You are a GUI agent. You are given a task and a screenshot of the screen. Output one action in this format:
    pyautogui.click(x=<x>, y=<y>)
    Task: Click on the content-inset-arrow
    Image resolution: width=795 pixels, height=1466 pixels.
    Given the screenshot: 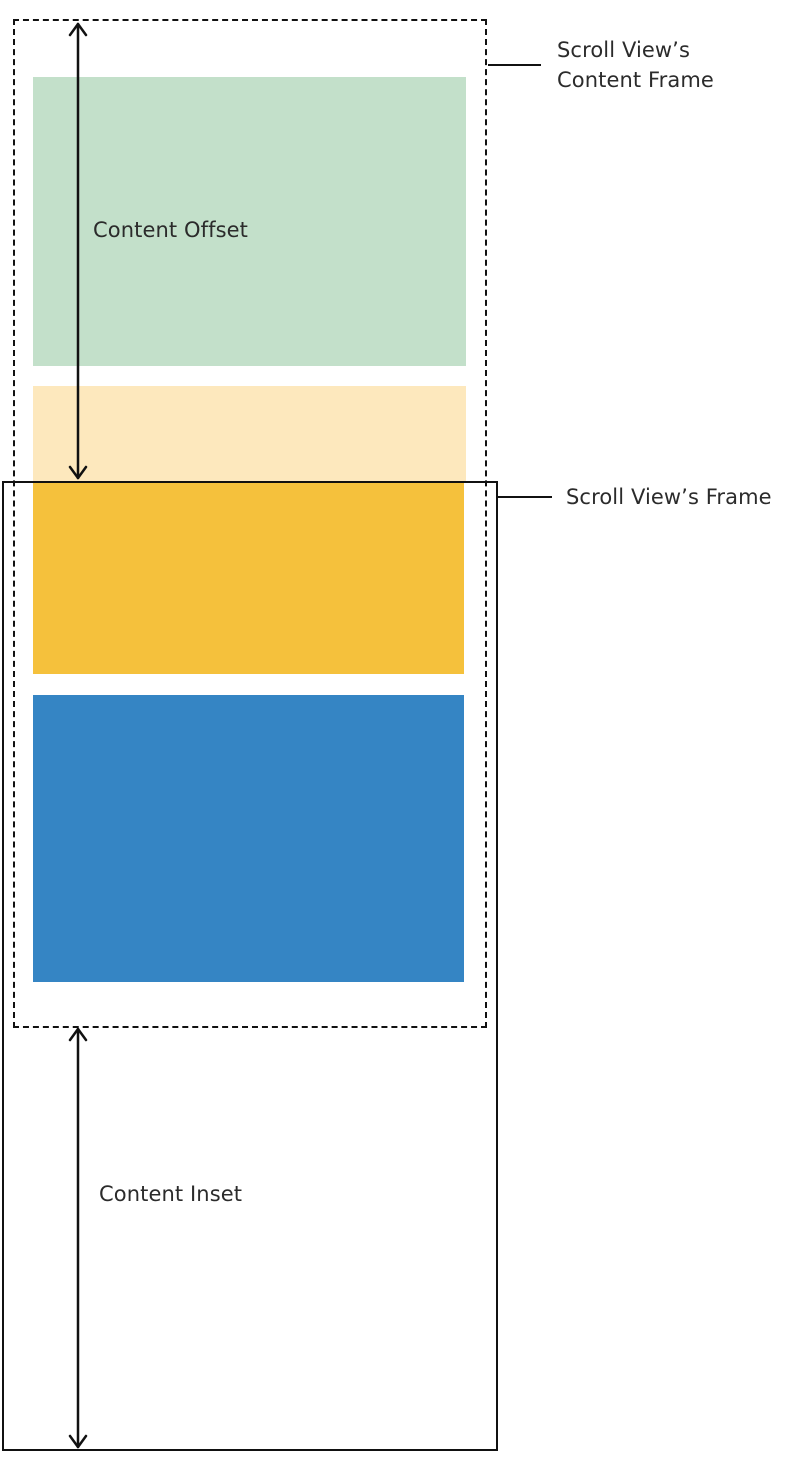 What is the action you would take?
    pyautogui.click(x=78, y=1238)
    